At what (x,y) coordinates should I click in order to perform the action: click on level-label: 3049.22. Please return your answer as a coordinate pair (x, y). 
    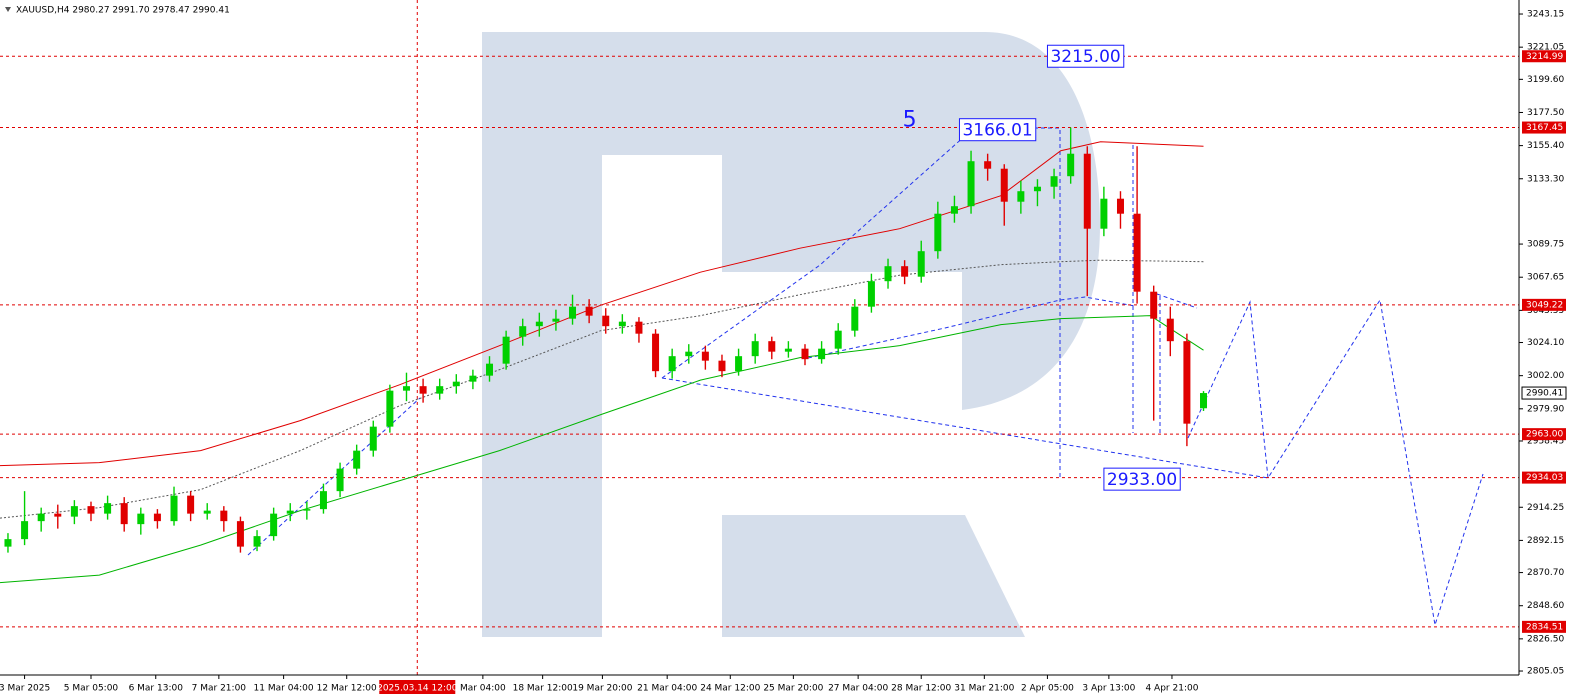
    Looking at the image, I should click on (1544, 305).